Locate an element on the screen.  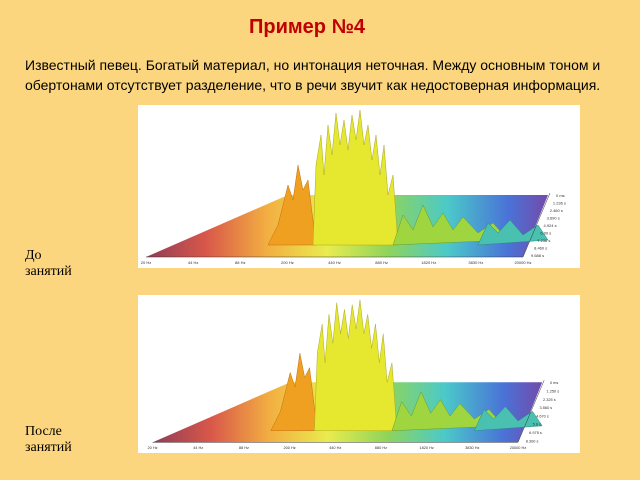
time-label: 3.560 s is located at coordinates (546, 407).